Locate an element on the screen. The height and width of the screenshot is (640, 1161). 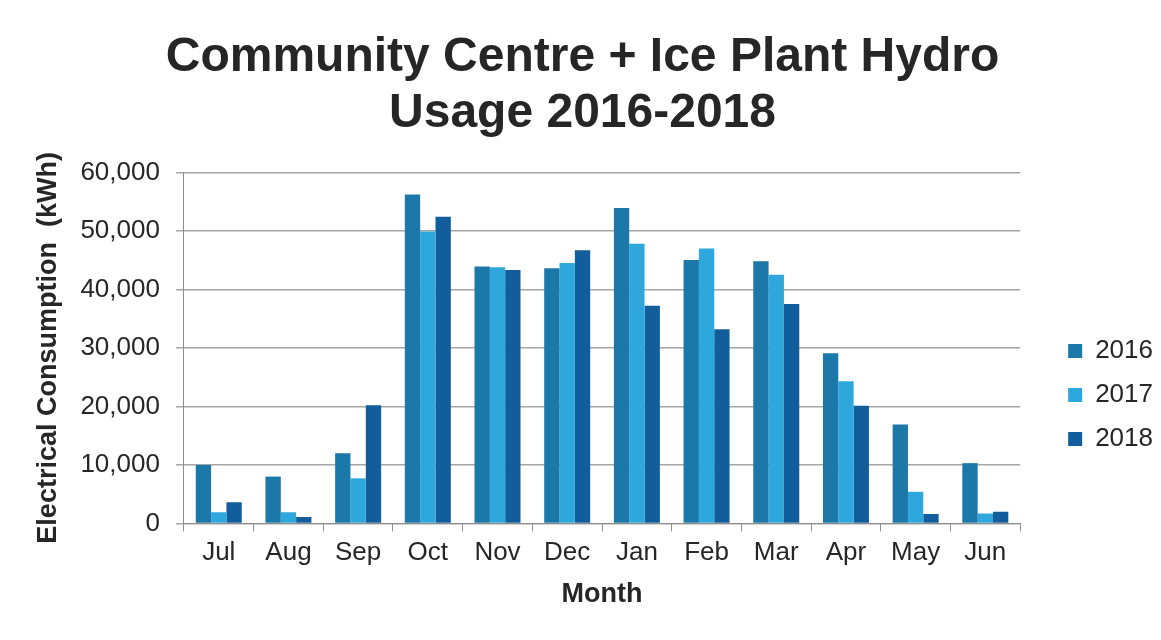
legend-label: 2016 is located at coordinates (1124, 349).